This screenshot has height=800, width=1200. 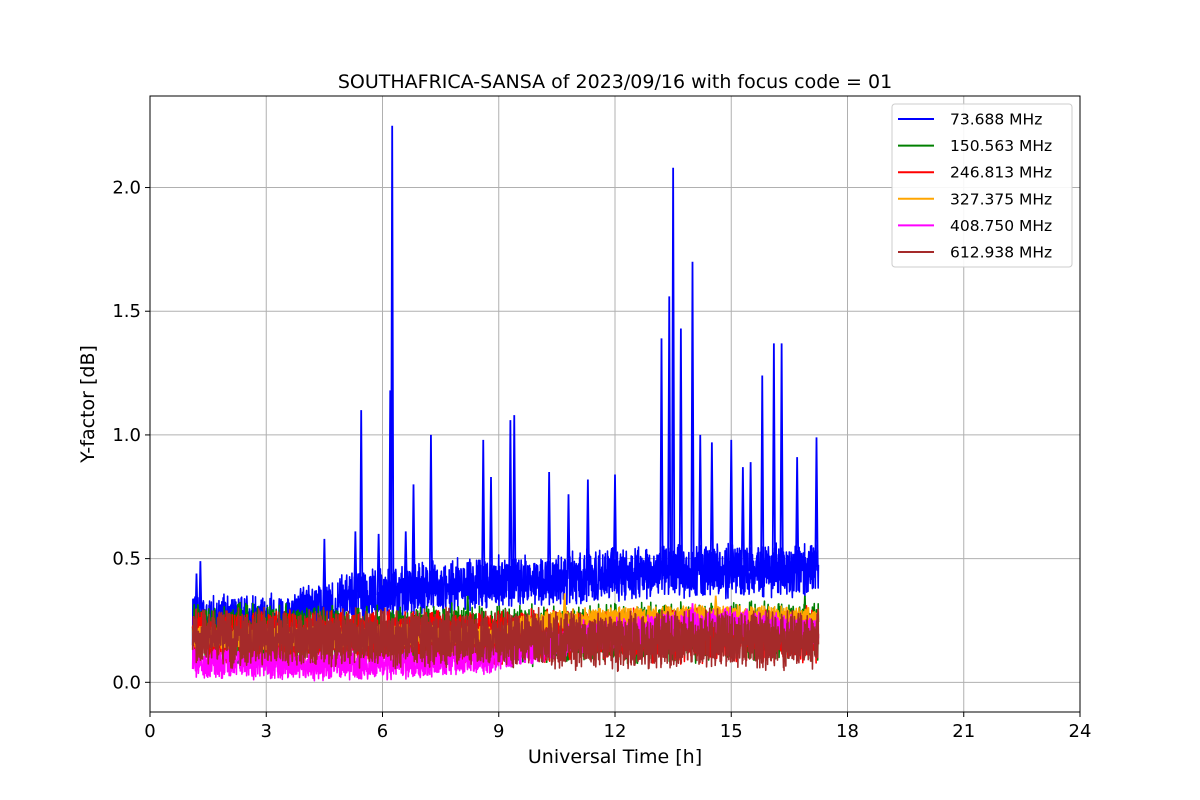 What do you see at coordinates (1001, 173) in the screenshot?
I see `legend-entry: 246.813 MHz` at bounding box center [1001, 173].